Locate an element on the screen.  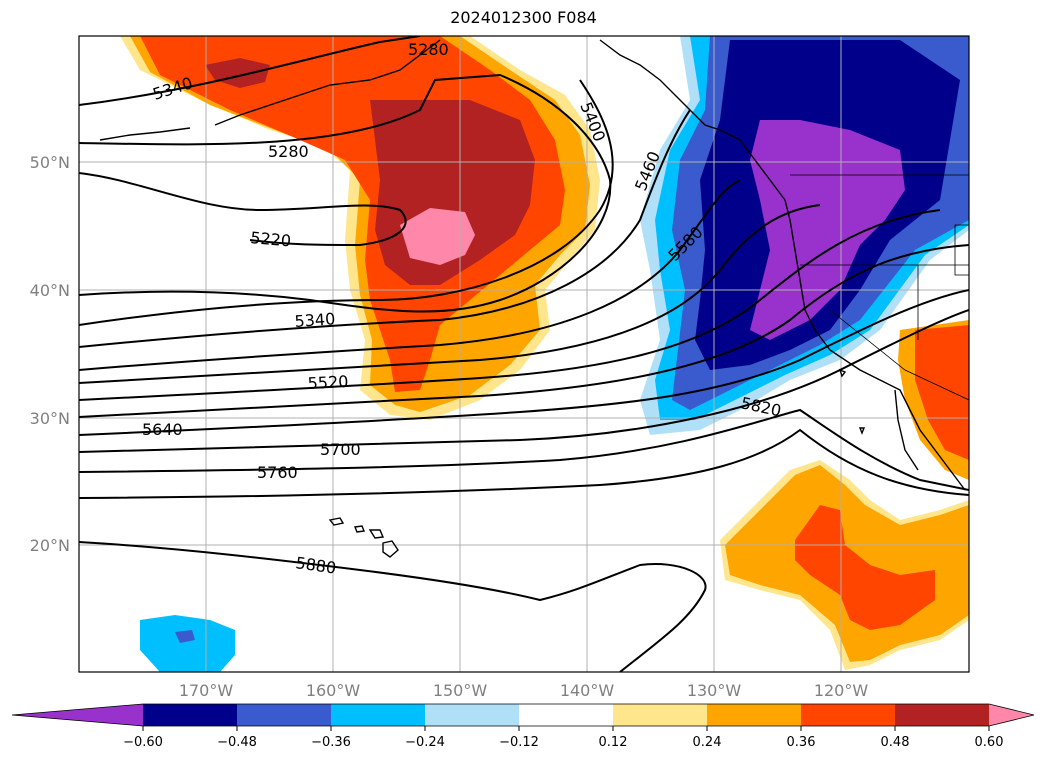
colorbar-tick-label: 0.36 is located at coordinates (801, 742).